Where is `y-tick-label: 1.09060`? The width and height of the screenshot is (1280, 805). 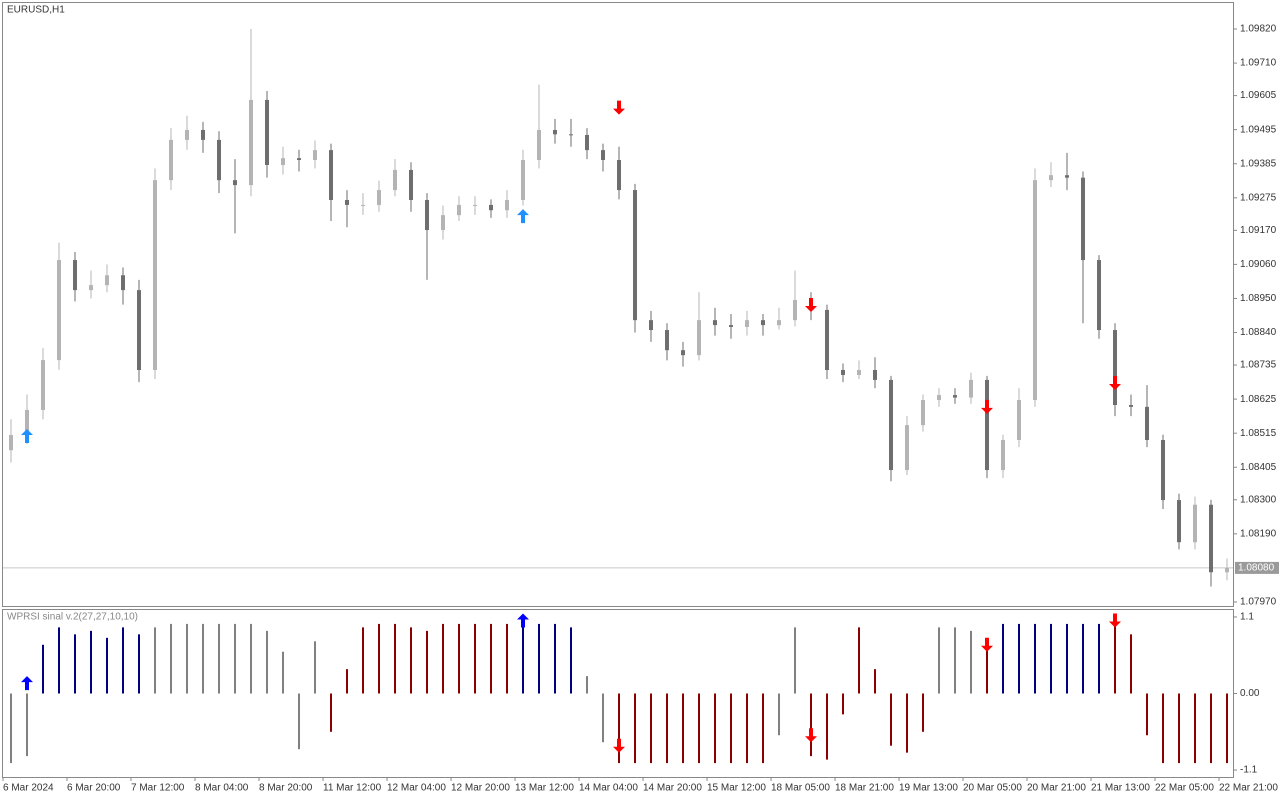
y-tick-label: 1.09060 is located at coordinates (1258, 264).